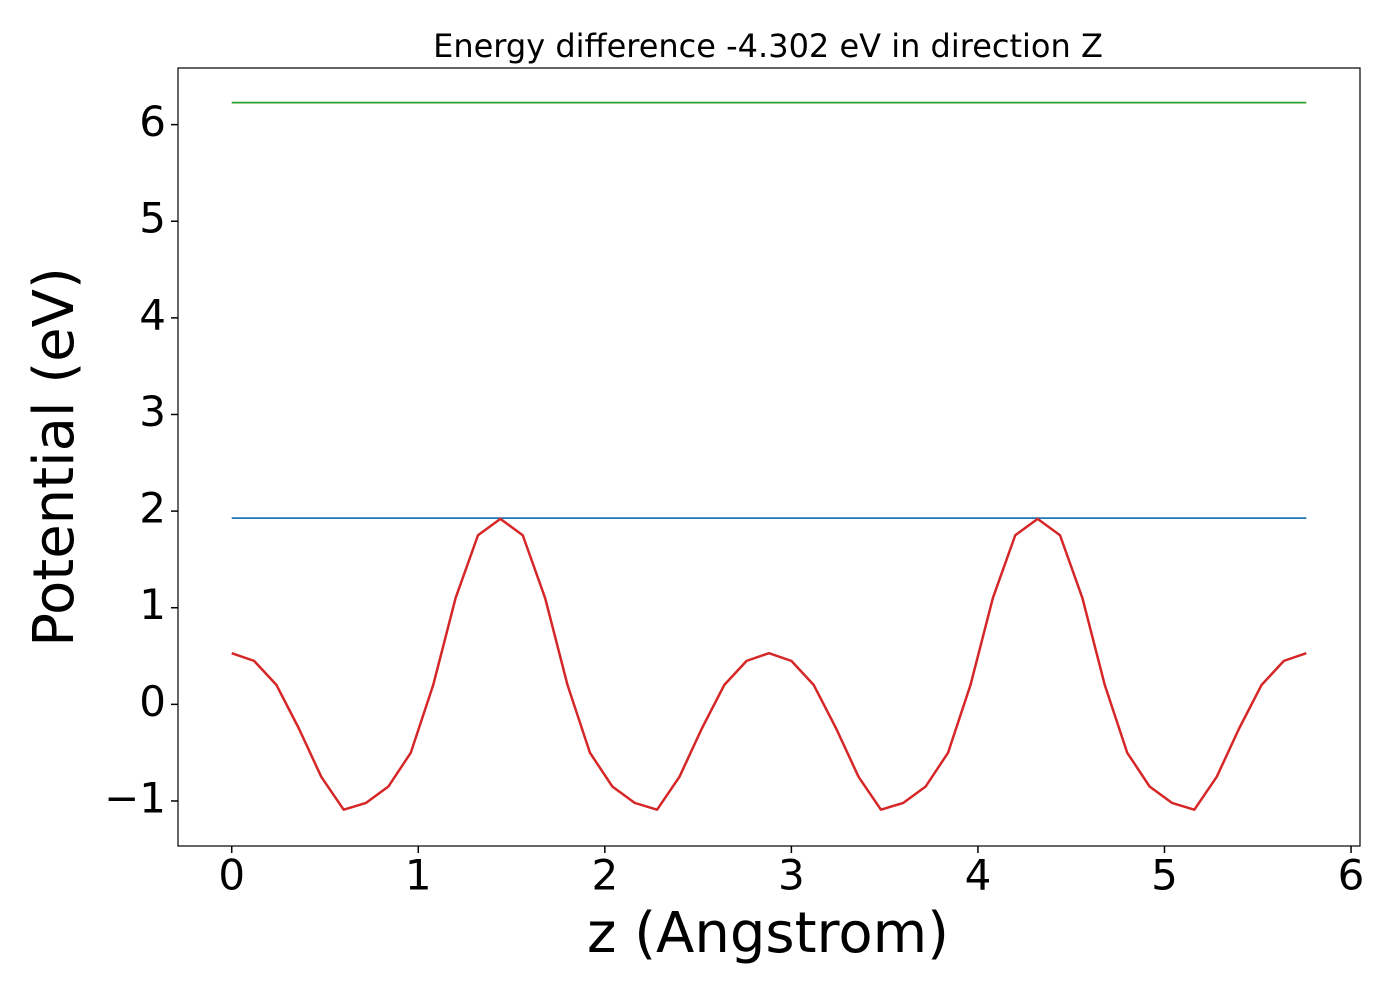 Image resolution: width=1400 pixels, height=1000 pixels. I want to click on x-axis-label: z (Angstrom), so click(768, 933).